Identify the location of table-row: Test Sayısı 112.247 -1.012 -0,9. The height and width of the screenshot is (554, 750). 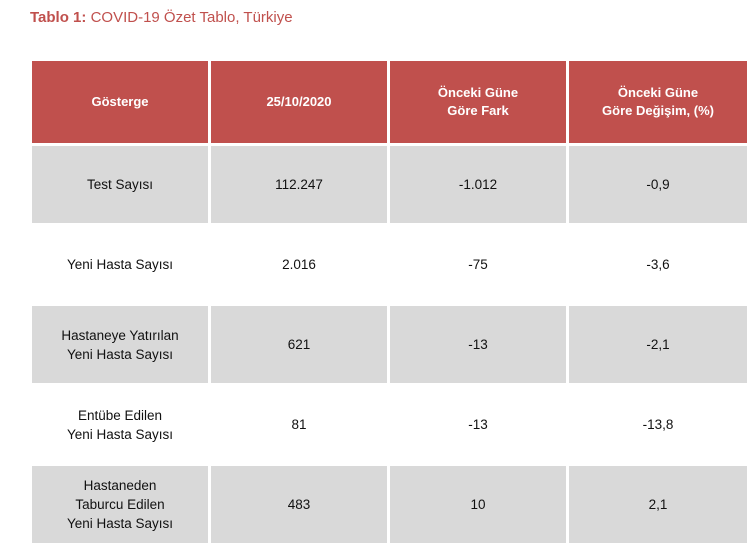
(389, 184).